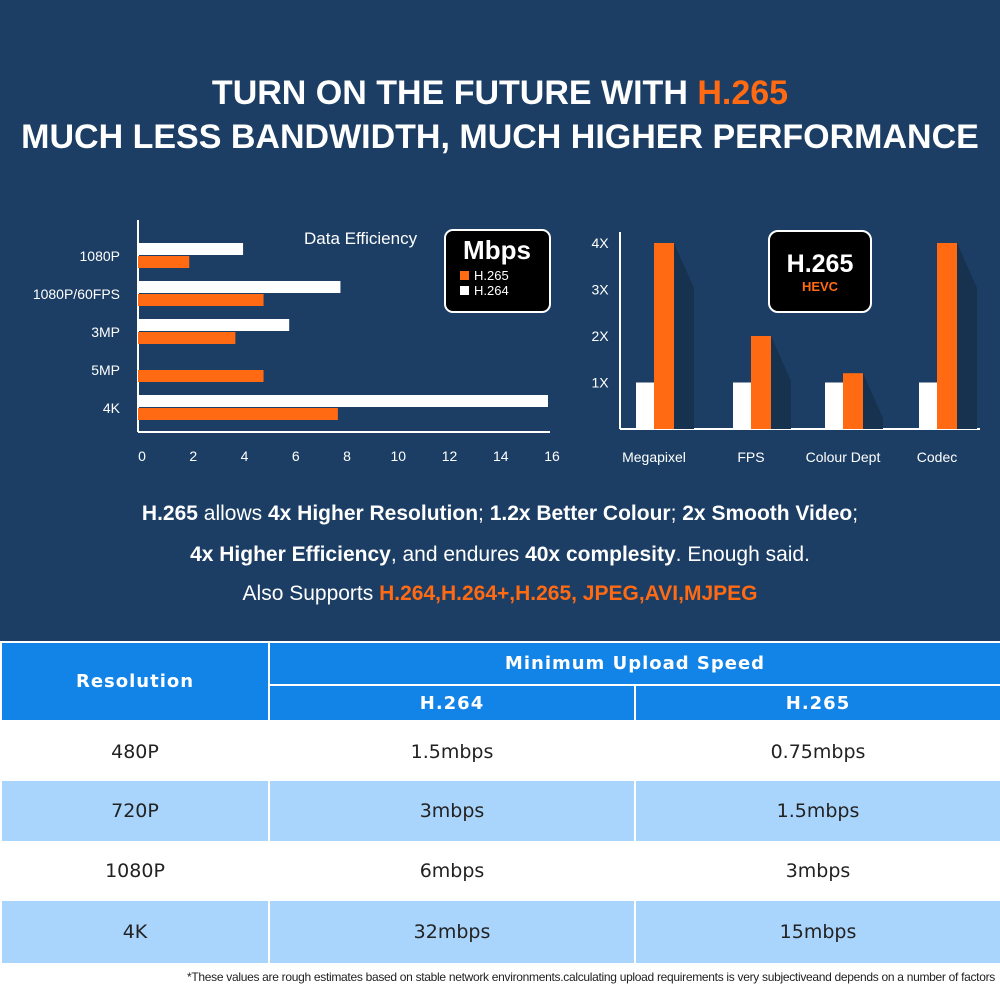  Describe the element at coordinates (452, 751) in the screenshot. I see `h264-speed-cell: 1.5mbps` at that location.